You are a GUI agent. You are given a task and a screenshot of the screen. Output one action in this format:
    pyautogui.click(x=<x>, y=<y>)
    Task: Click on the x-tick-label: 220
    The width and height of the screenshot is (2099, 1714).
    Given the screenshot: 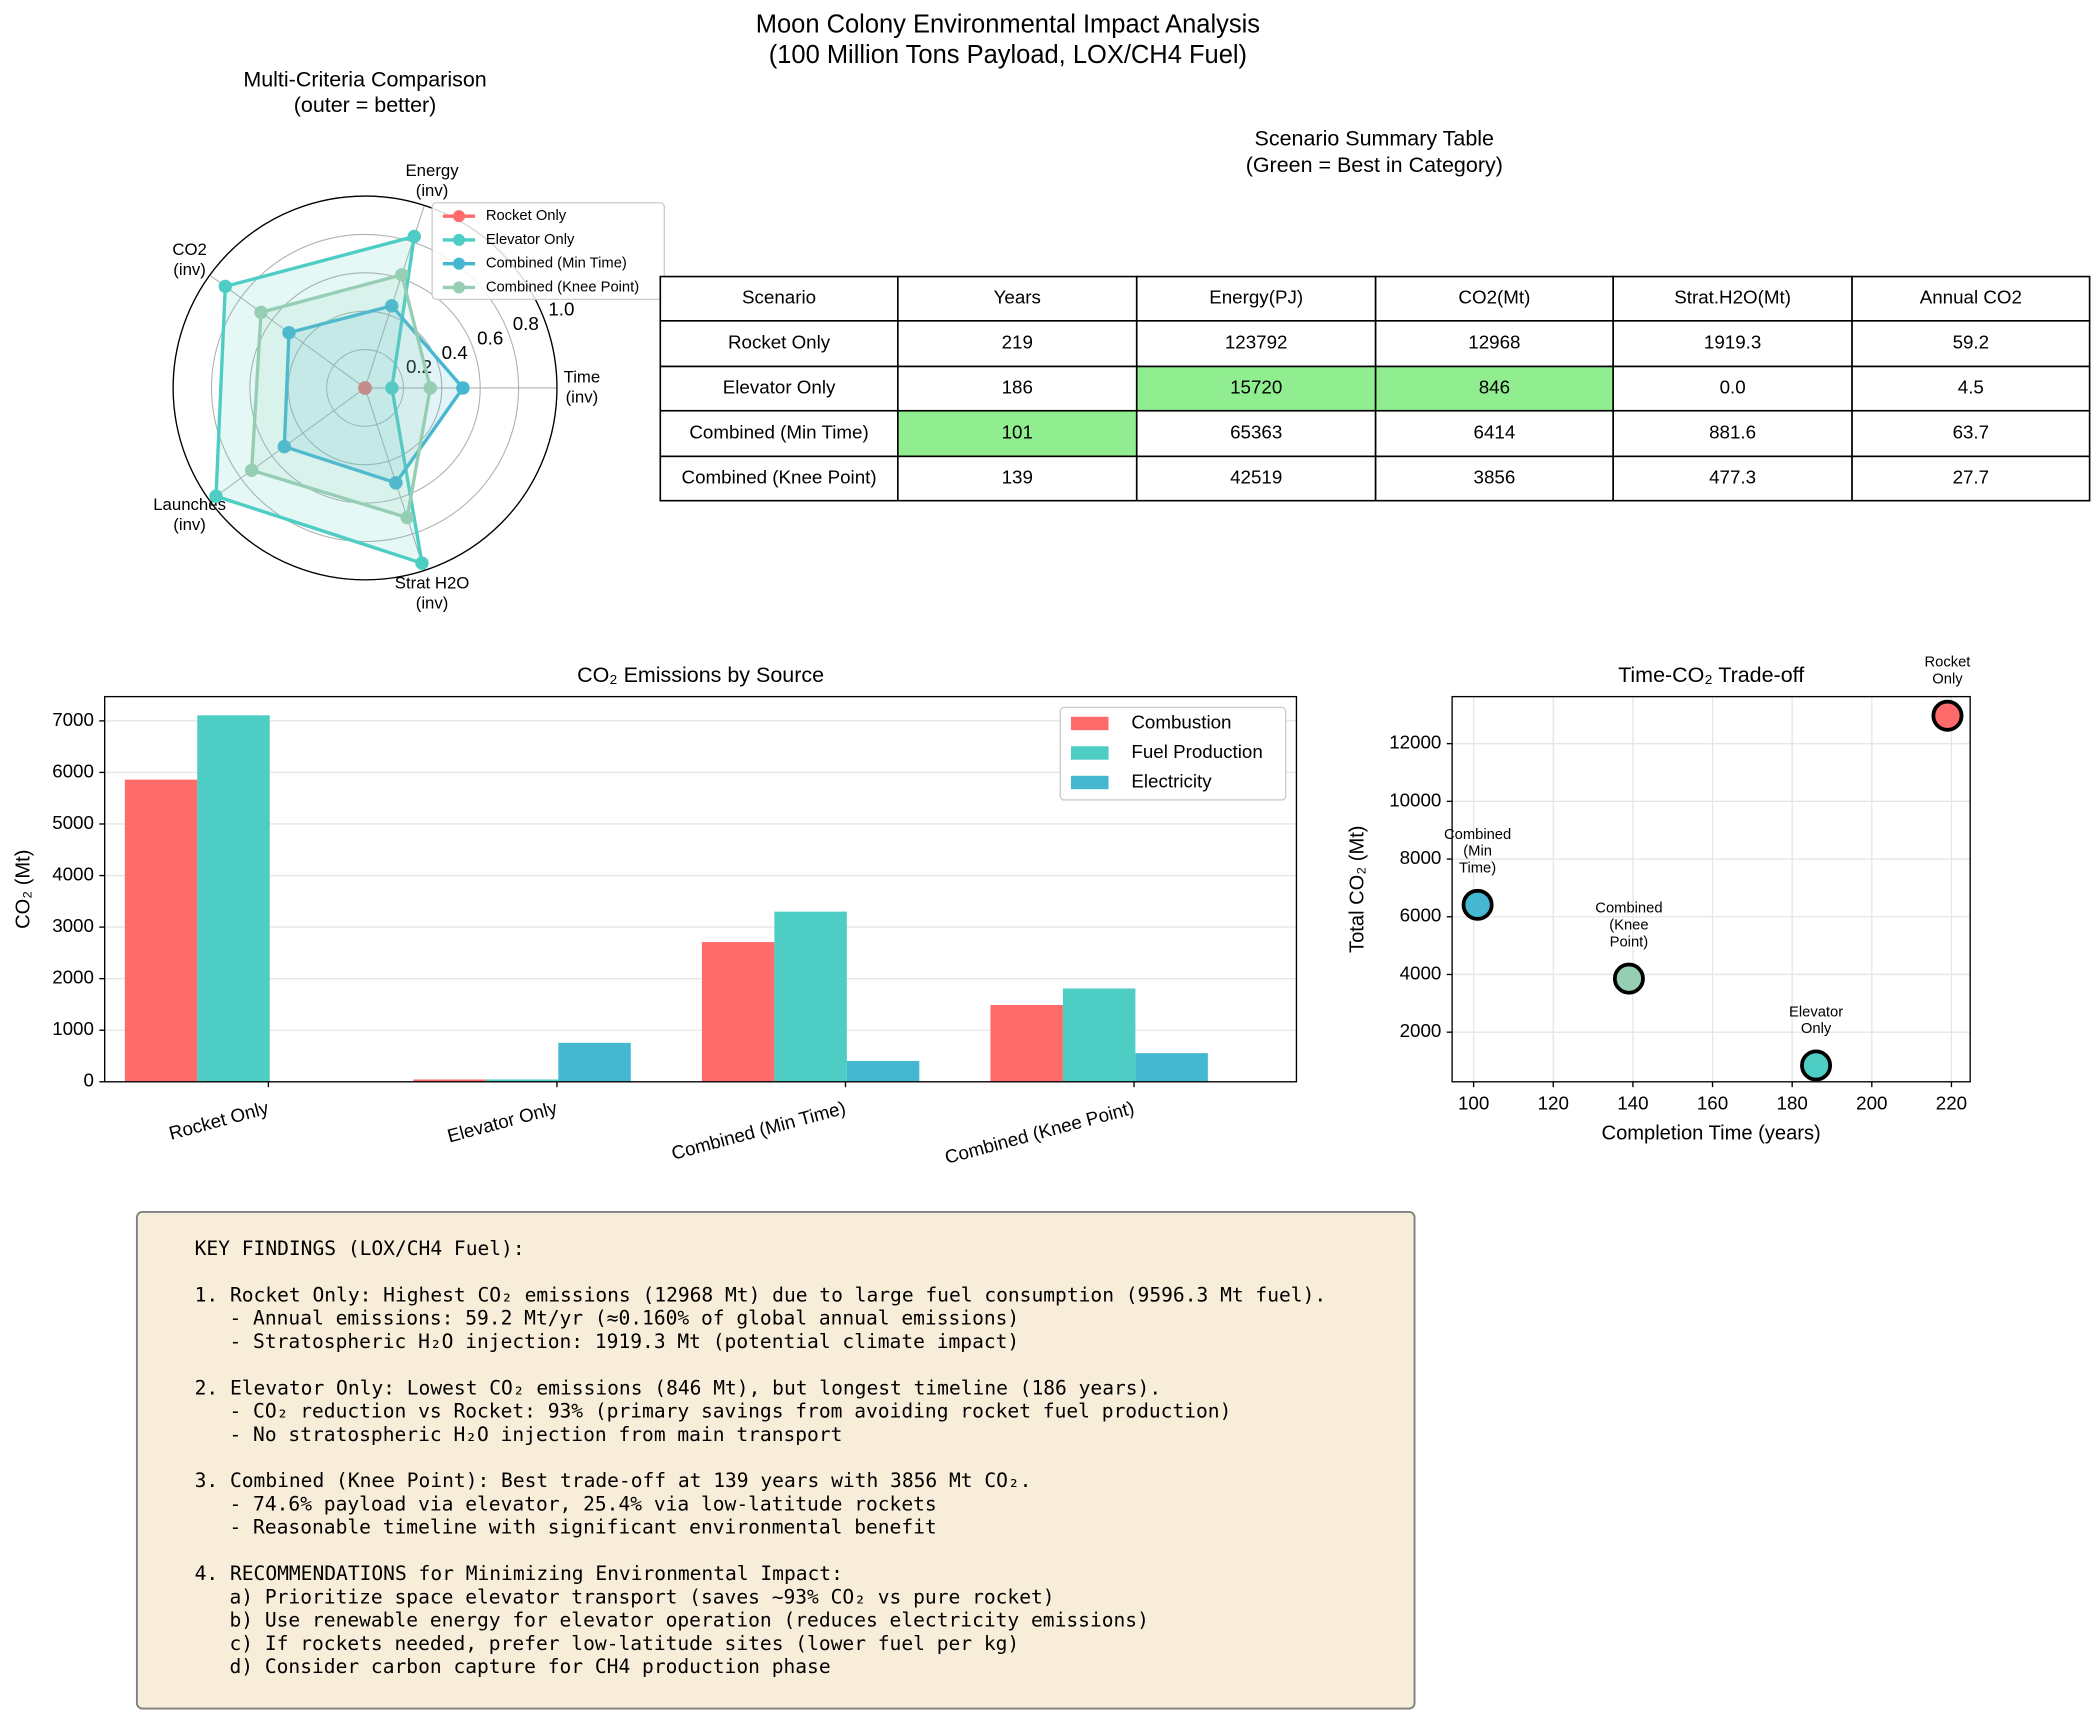 What is the action you would take?
    pyautogui.click(x=1951, y=1103)
    